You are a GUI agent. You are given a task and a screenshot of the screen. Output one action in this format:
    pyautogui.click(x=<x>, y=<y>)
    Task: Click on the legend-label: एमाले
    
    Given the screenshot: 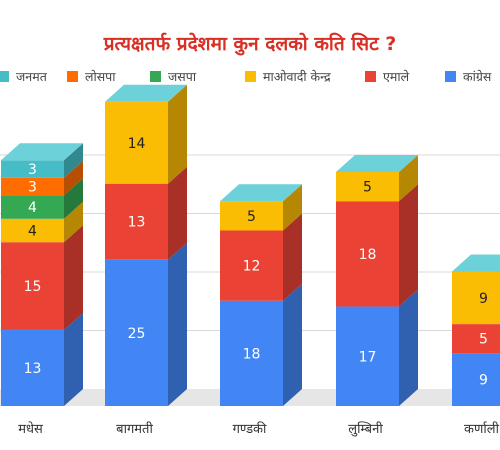 What is the action you would take?
    pyautogui.click(x=396, y=76)
    